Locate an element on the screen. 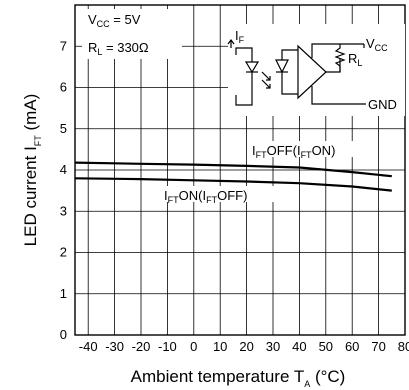  x-tick-label: 40 is located at coordinates (299, 346).